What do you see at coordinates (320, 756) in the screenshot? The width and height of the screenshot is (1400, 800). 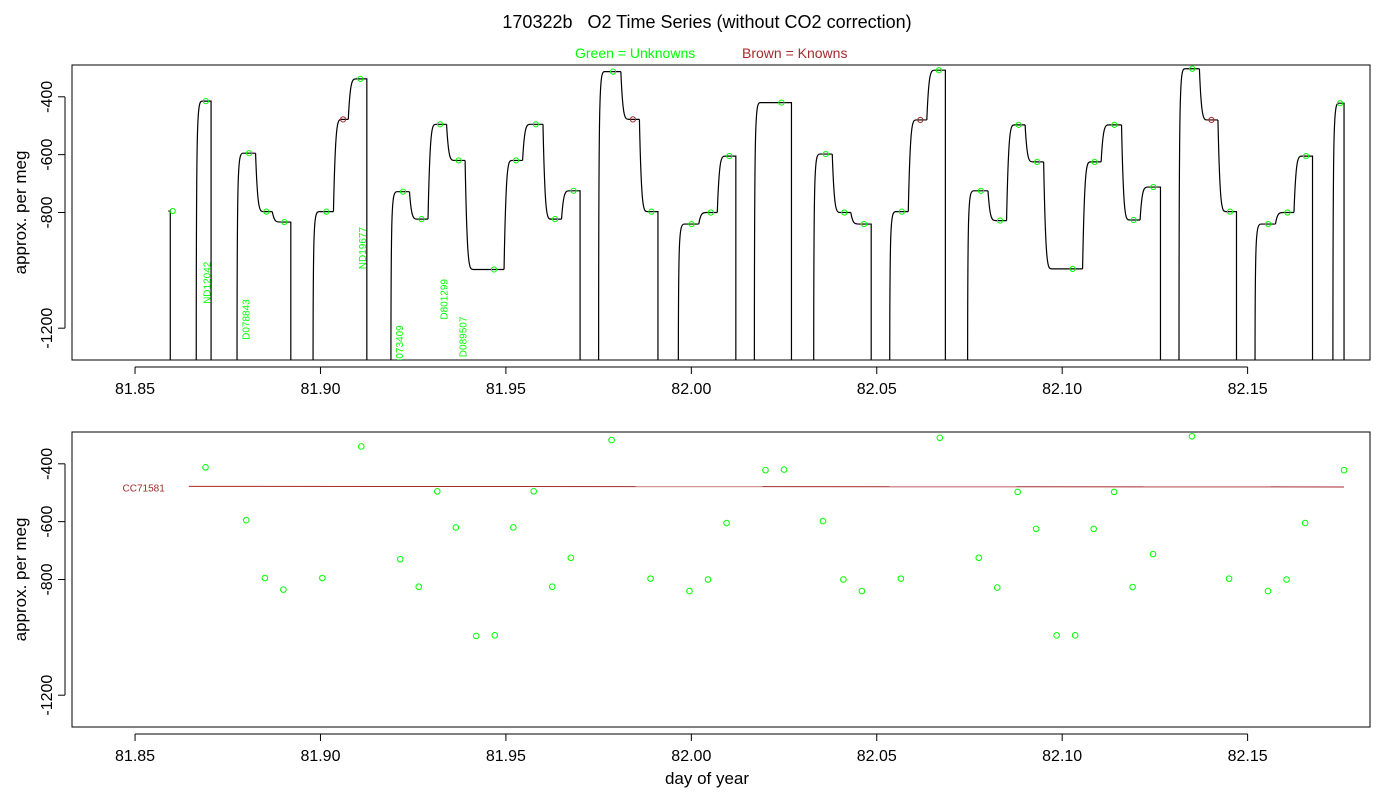 I see `bottom-x-tick-label: 81.90` at bounding box center [320, 756].